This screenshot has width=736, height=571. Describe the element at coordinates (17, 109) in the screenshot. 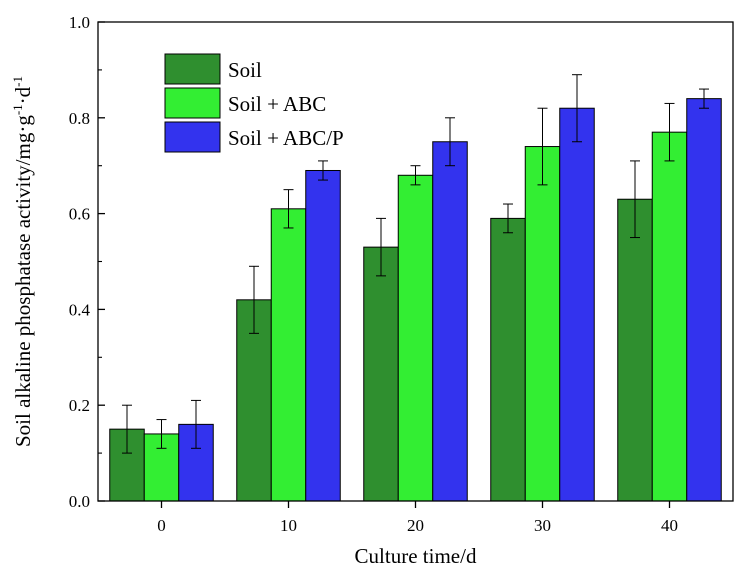

I see `y-axis-title-sup-1: -1` at that location.